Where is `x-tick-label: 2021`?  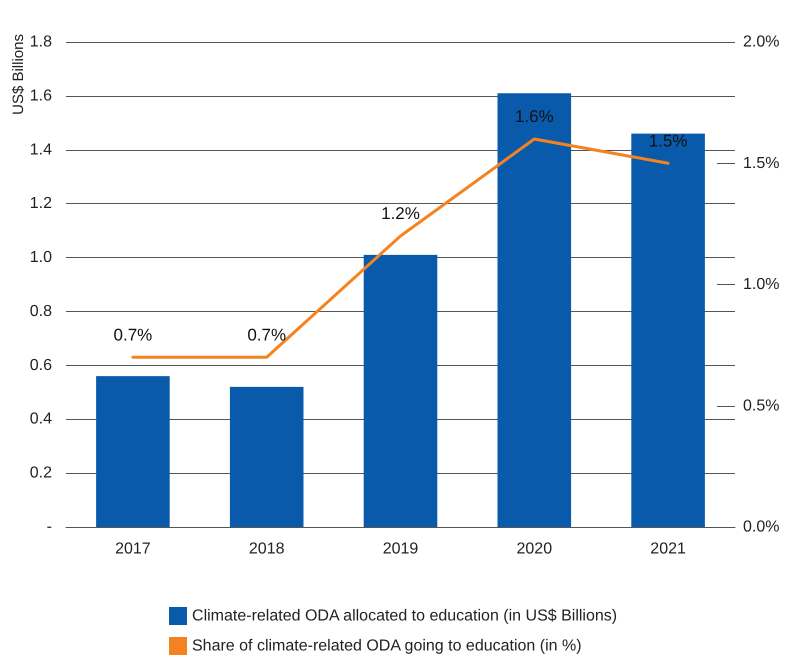
x-tick-label: 2021 is located at coordinates (668, 549).